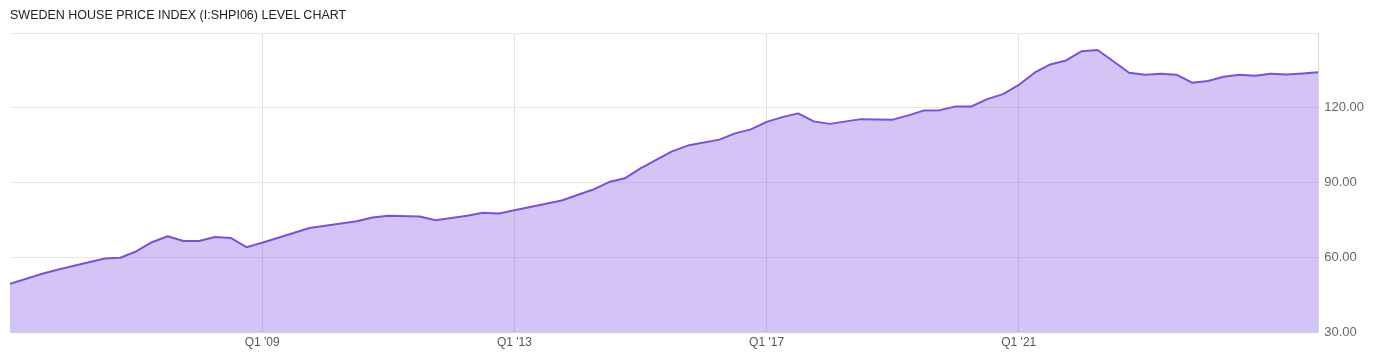 Image resolution: width=1400 pixels, height=357 pixels. I want to click on x-tick-label: Q1 '09, so click(262, 342).